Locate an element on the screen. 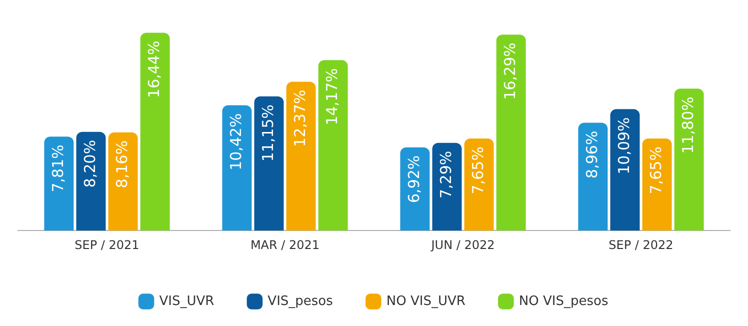 This screenshot has width=748, height=326. data-label: 16,29% is located at coordinates (509, 71).